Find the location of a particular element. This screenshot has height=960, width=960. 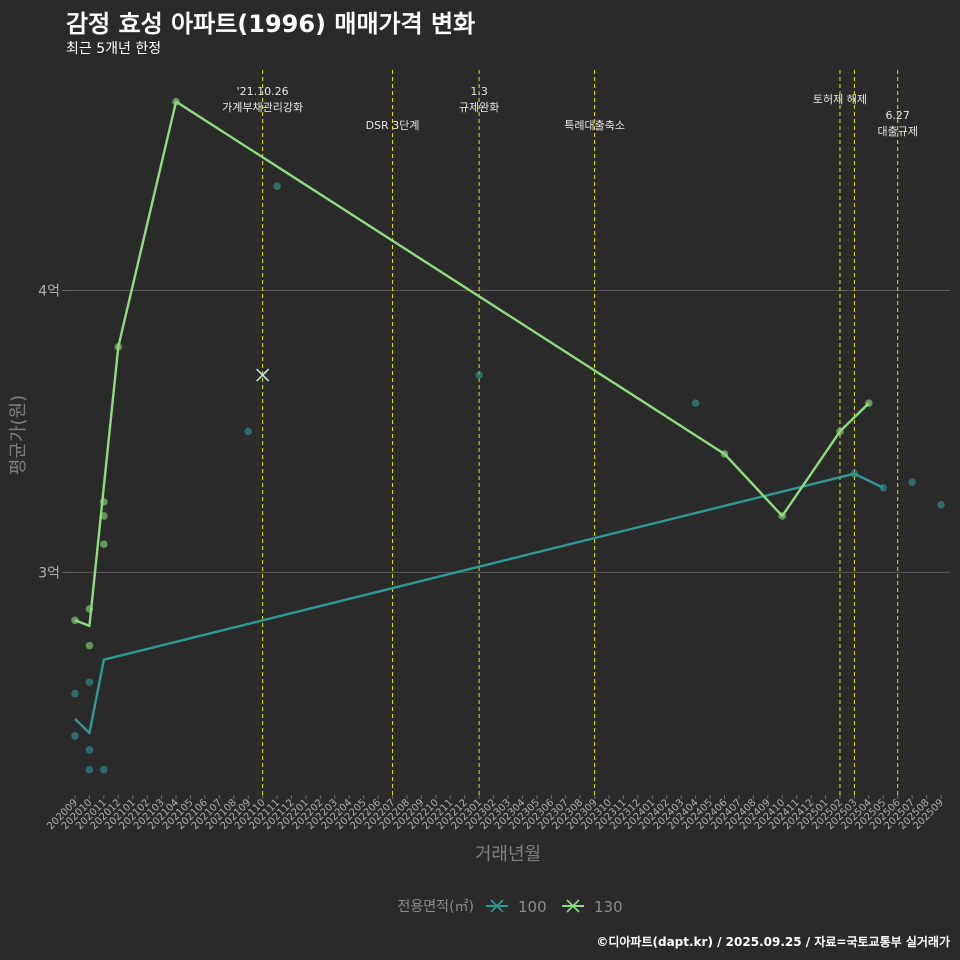

legend-label: 130 is located at coordinates (608, 907).